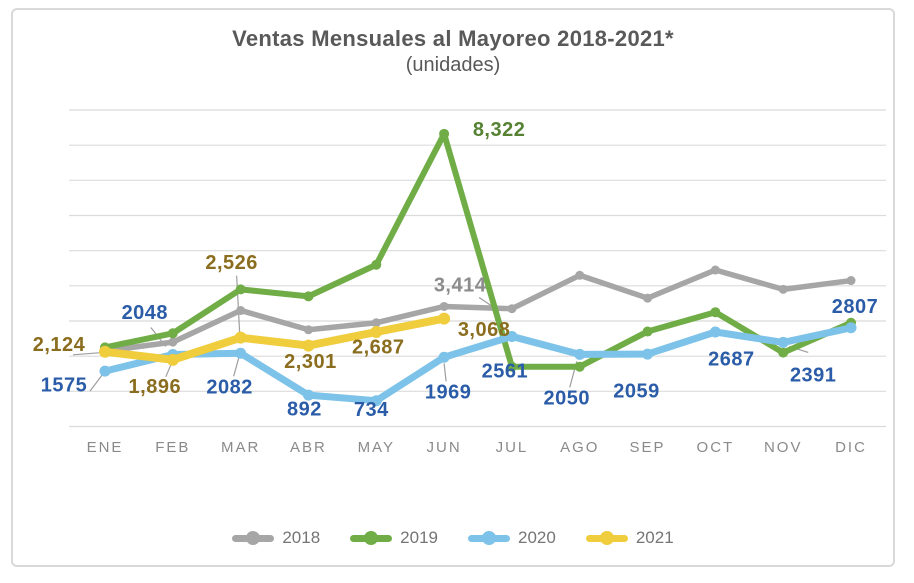 This screenshot has height=583, width=914. I want to click on data-point-2019-AGO, so click(579, 366).